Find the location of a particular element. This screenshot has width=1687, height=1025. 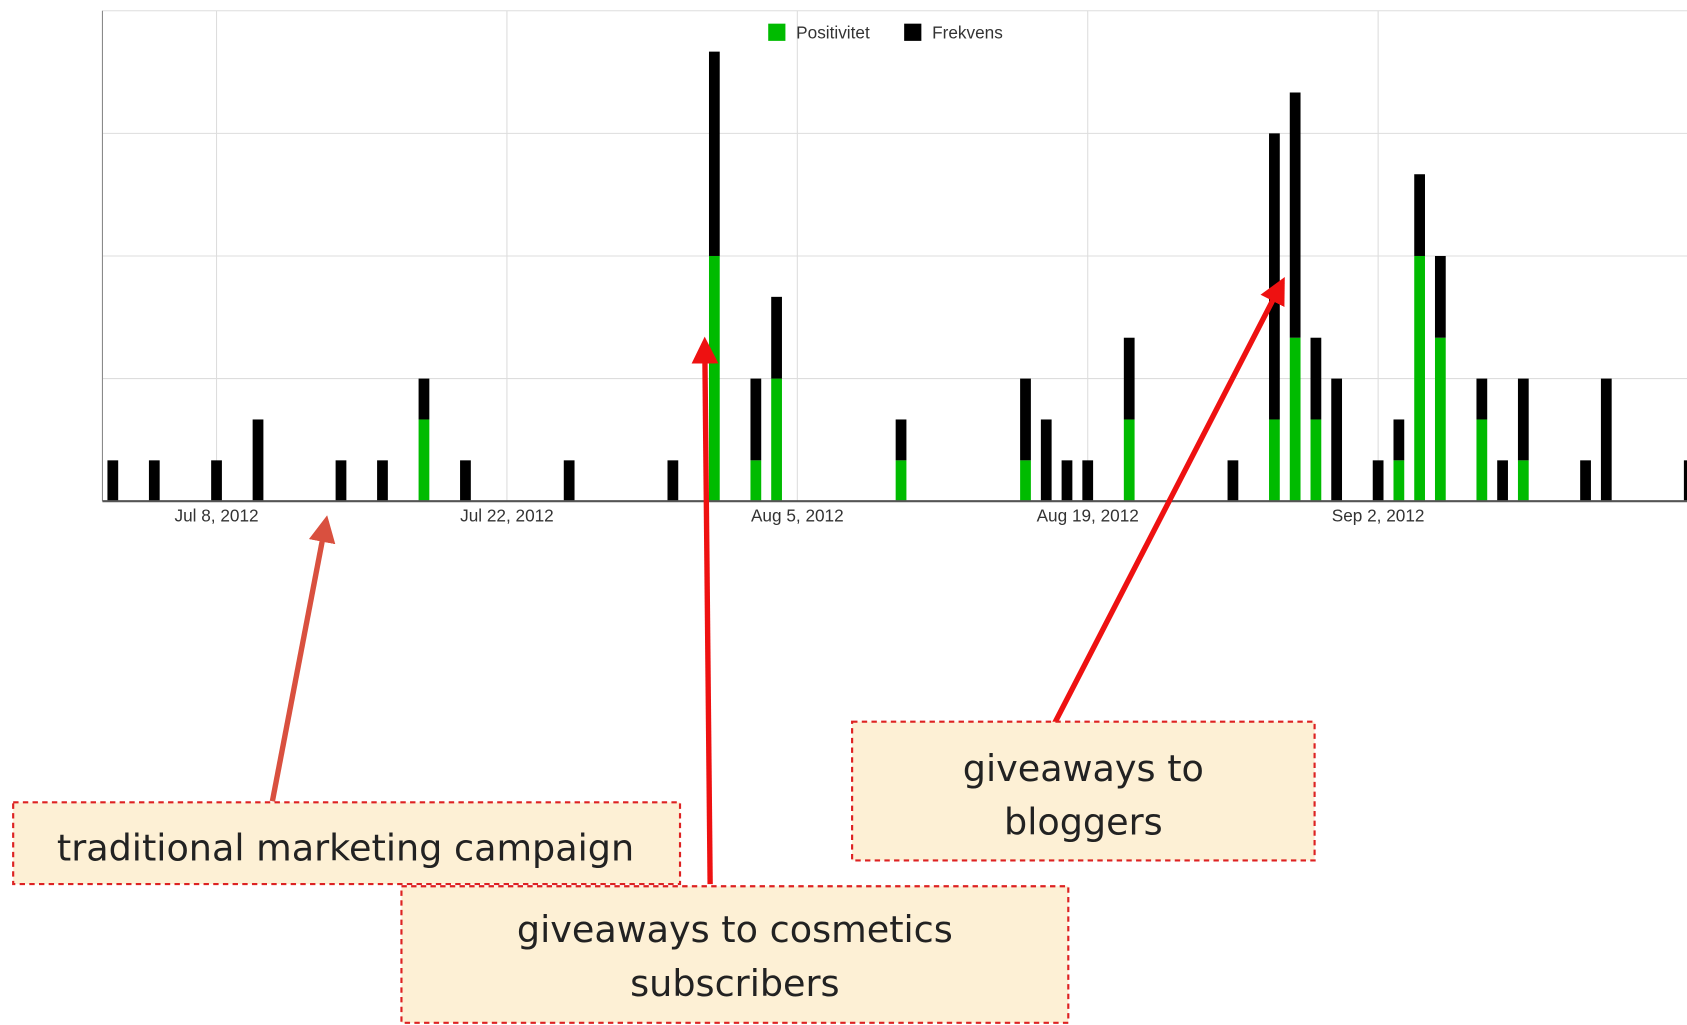

x-tick-label: Jul 8, 2012 is located at coordinates (216, 516).